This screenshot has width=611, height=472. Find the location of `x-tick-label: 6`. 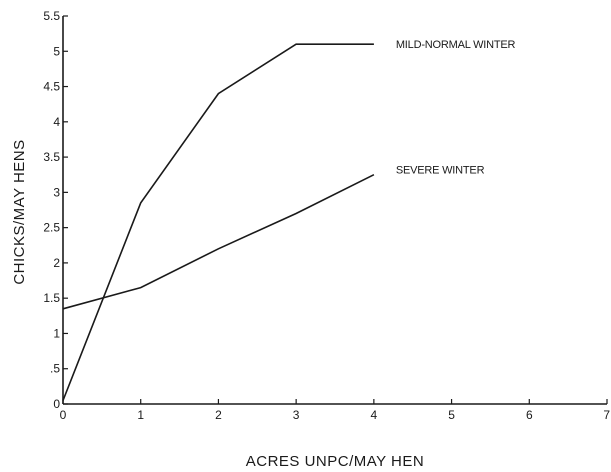

x-tick-label: 6 is located at coordinates (529, 415).